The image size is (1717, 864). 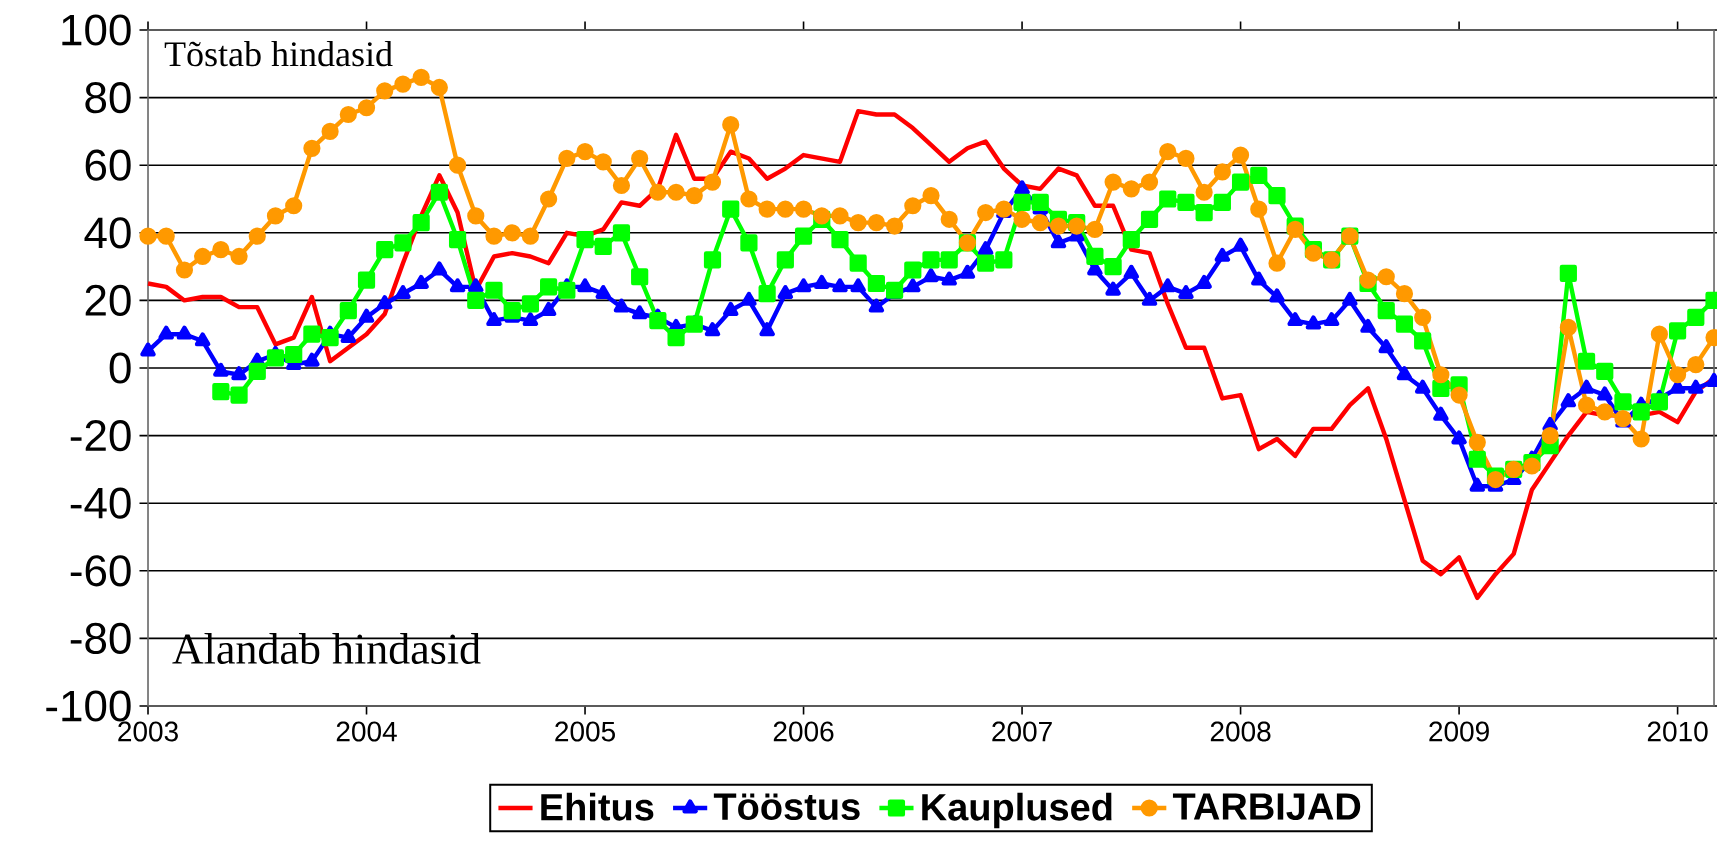 I want to click on legend-label: TARBIJAD, so click(x=1266, y=806).